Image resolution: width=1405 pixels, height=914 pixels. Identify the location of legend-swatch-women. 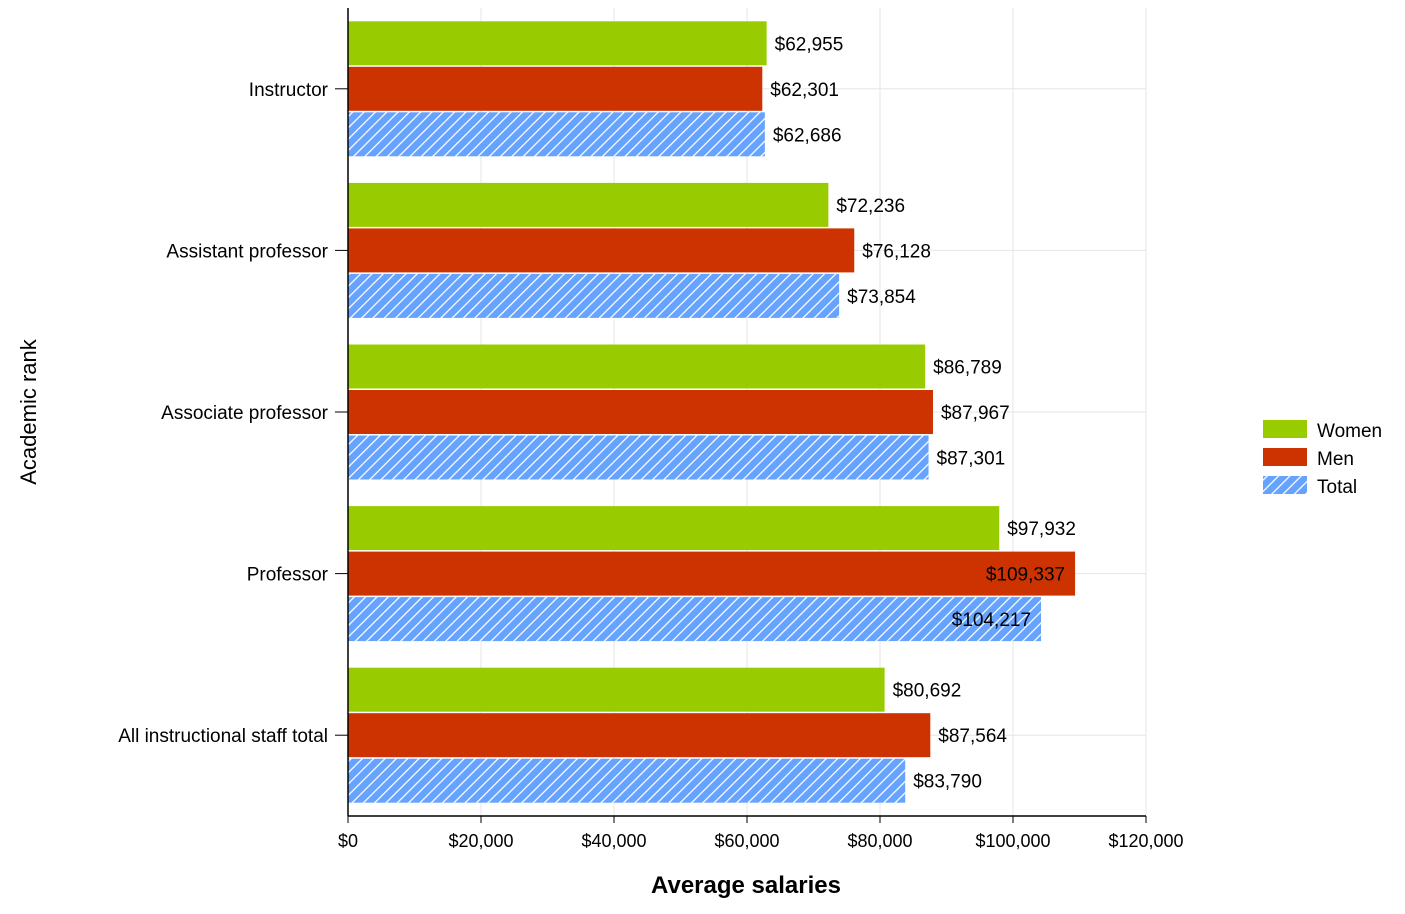
(1285, 429).